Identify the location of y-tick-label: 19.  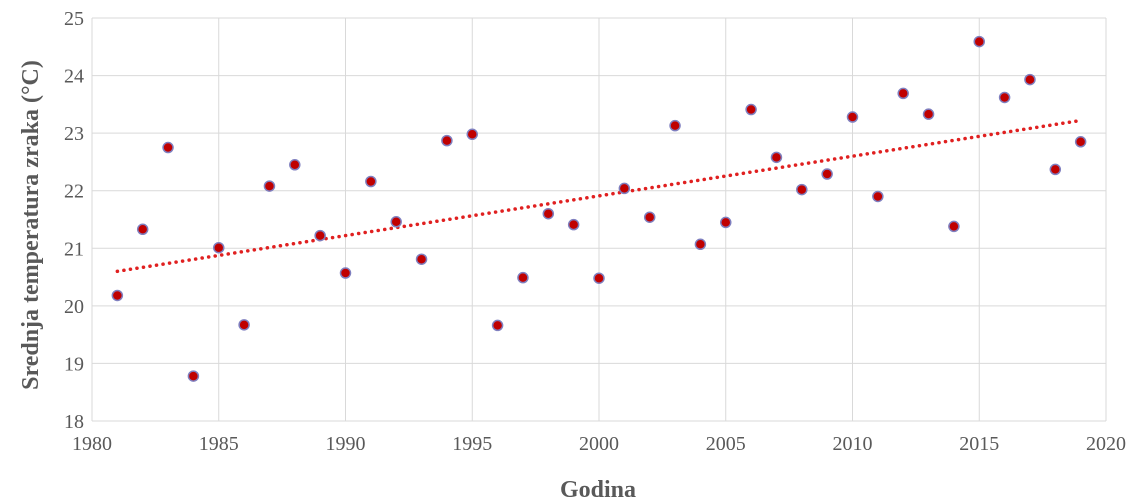
(74, 364).